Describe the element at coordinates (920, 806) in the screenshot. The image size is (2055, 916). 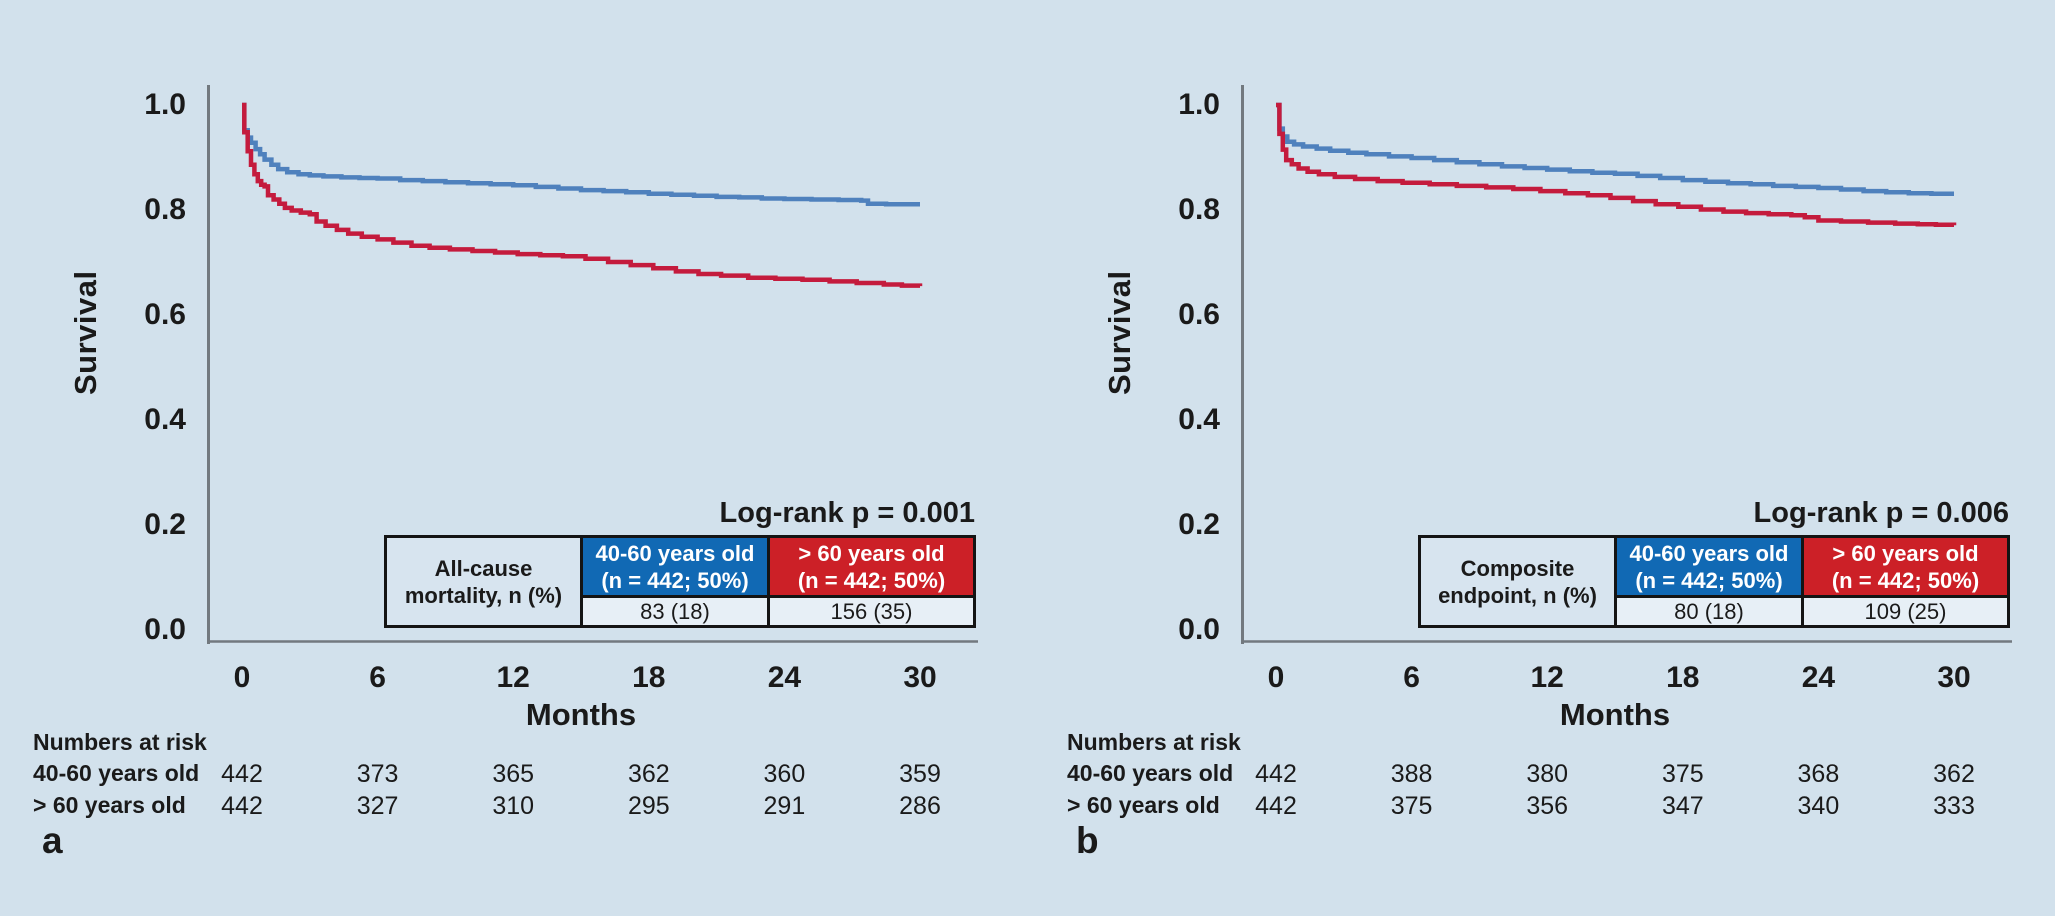
I see `risk-count: 286` at that location.